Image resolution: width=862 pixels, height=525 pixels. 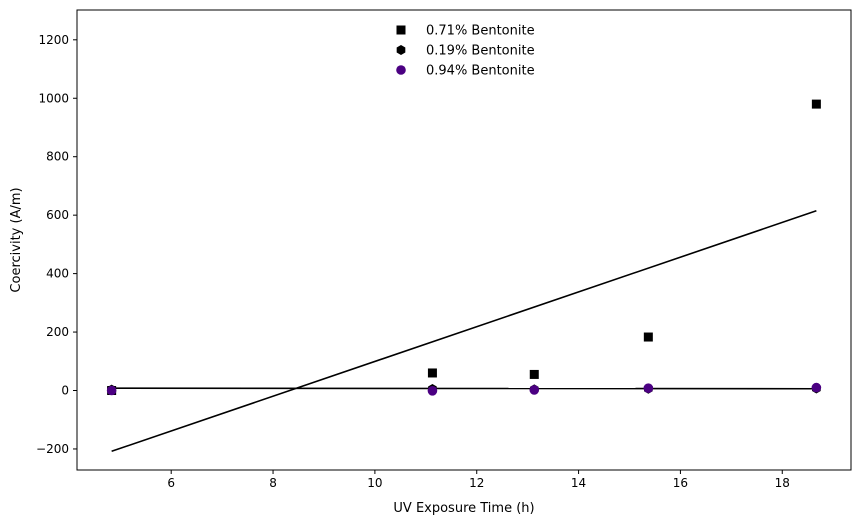 I want to click on x-tick-label: 8, so click(x=273, y=483).